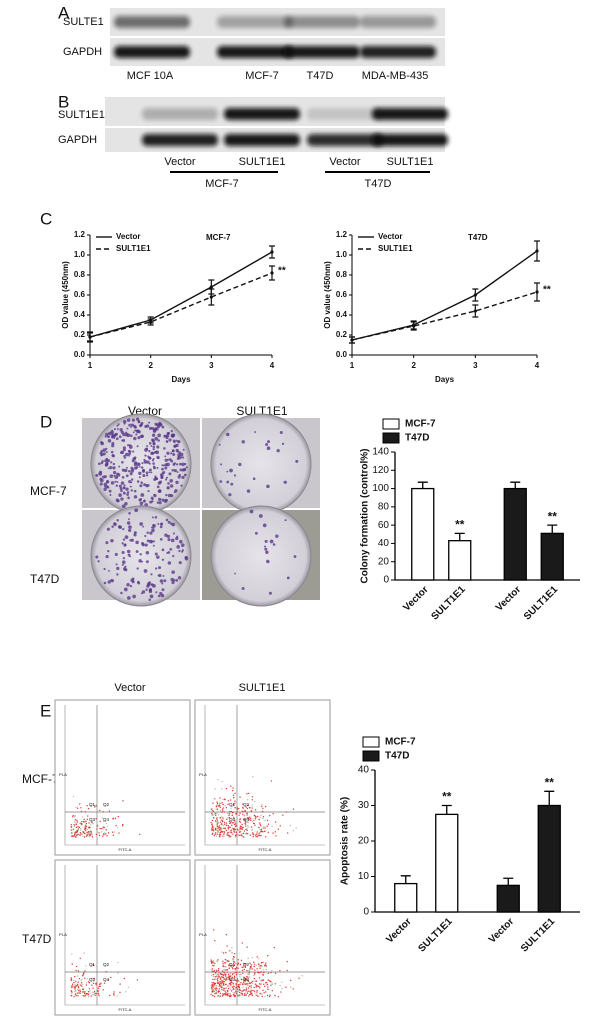 This screenshot has width=596, height=1018. I want to click on label: E, so click(45, 710).